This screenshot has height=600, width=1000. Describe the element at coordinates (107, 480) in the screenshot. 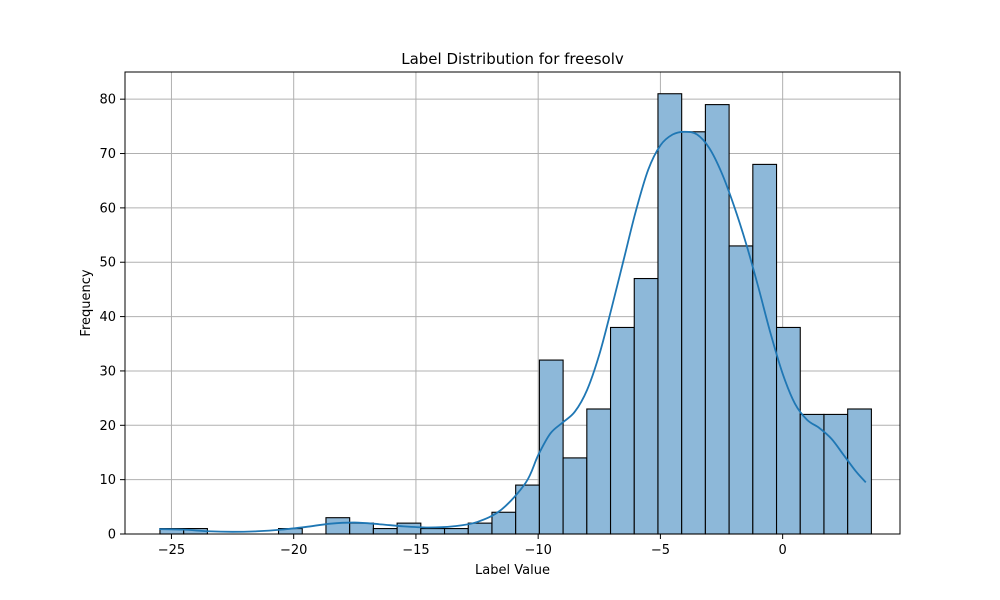

I see `y-tick-label: 10` at that location.